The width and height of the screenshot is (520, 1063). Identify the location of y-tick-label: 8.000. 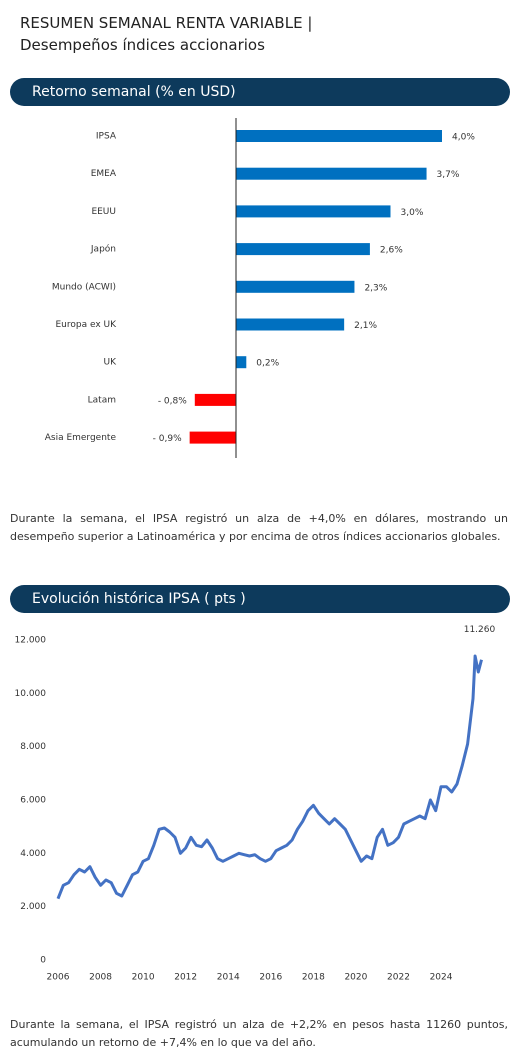
(33, 747).